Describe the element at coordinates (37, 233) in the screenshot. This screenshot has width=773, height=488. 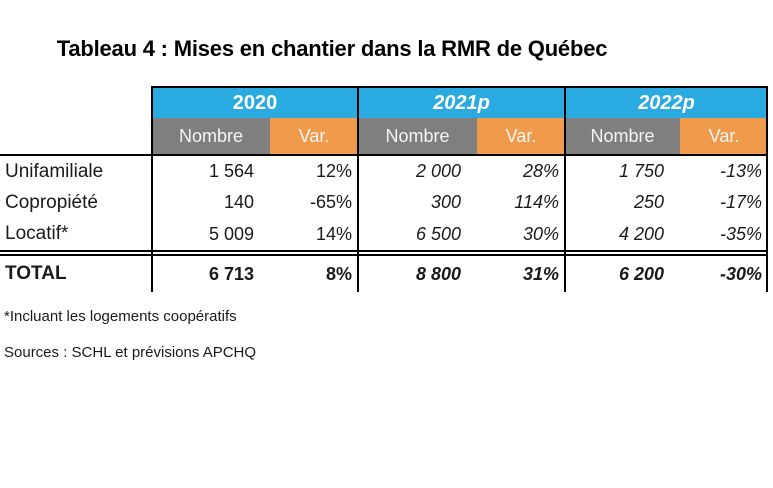
I see `row-label-locatif: Locatif*` at that location.